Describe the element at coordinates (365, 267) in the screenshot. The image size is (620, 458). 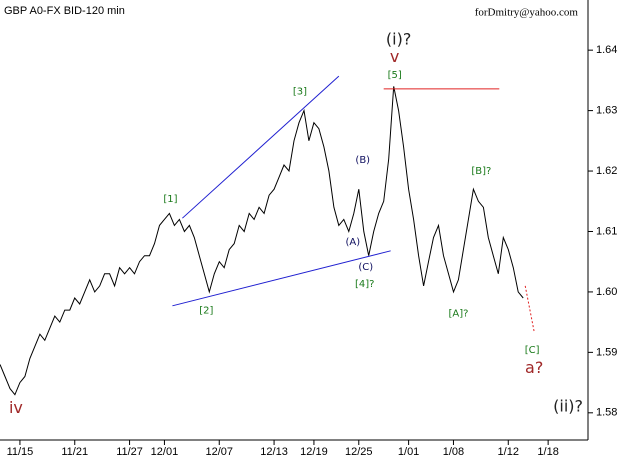
I see `wave-label: (C)` at that location.